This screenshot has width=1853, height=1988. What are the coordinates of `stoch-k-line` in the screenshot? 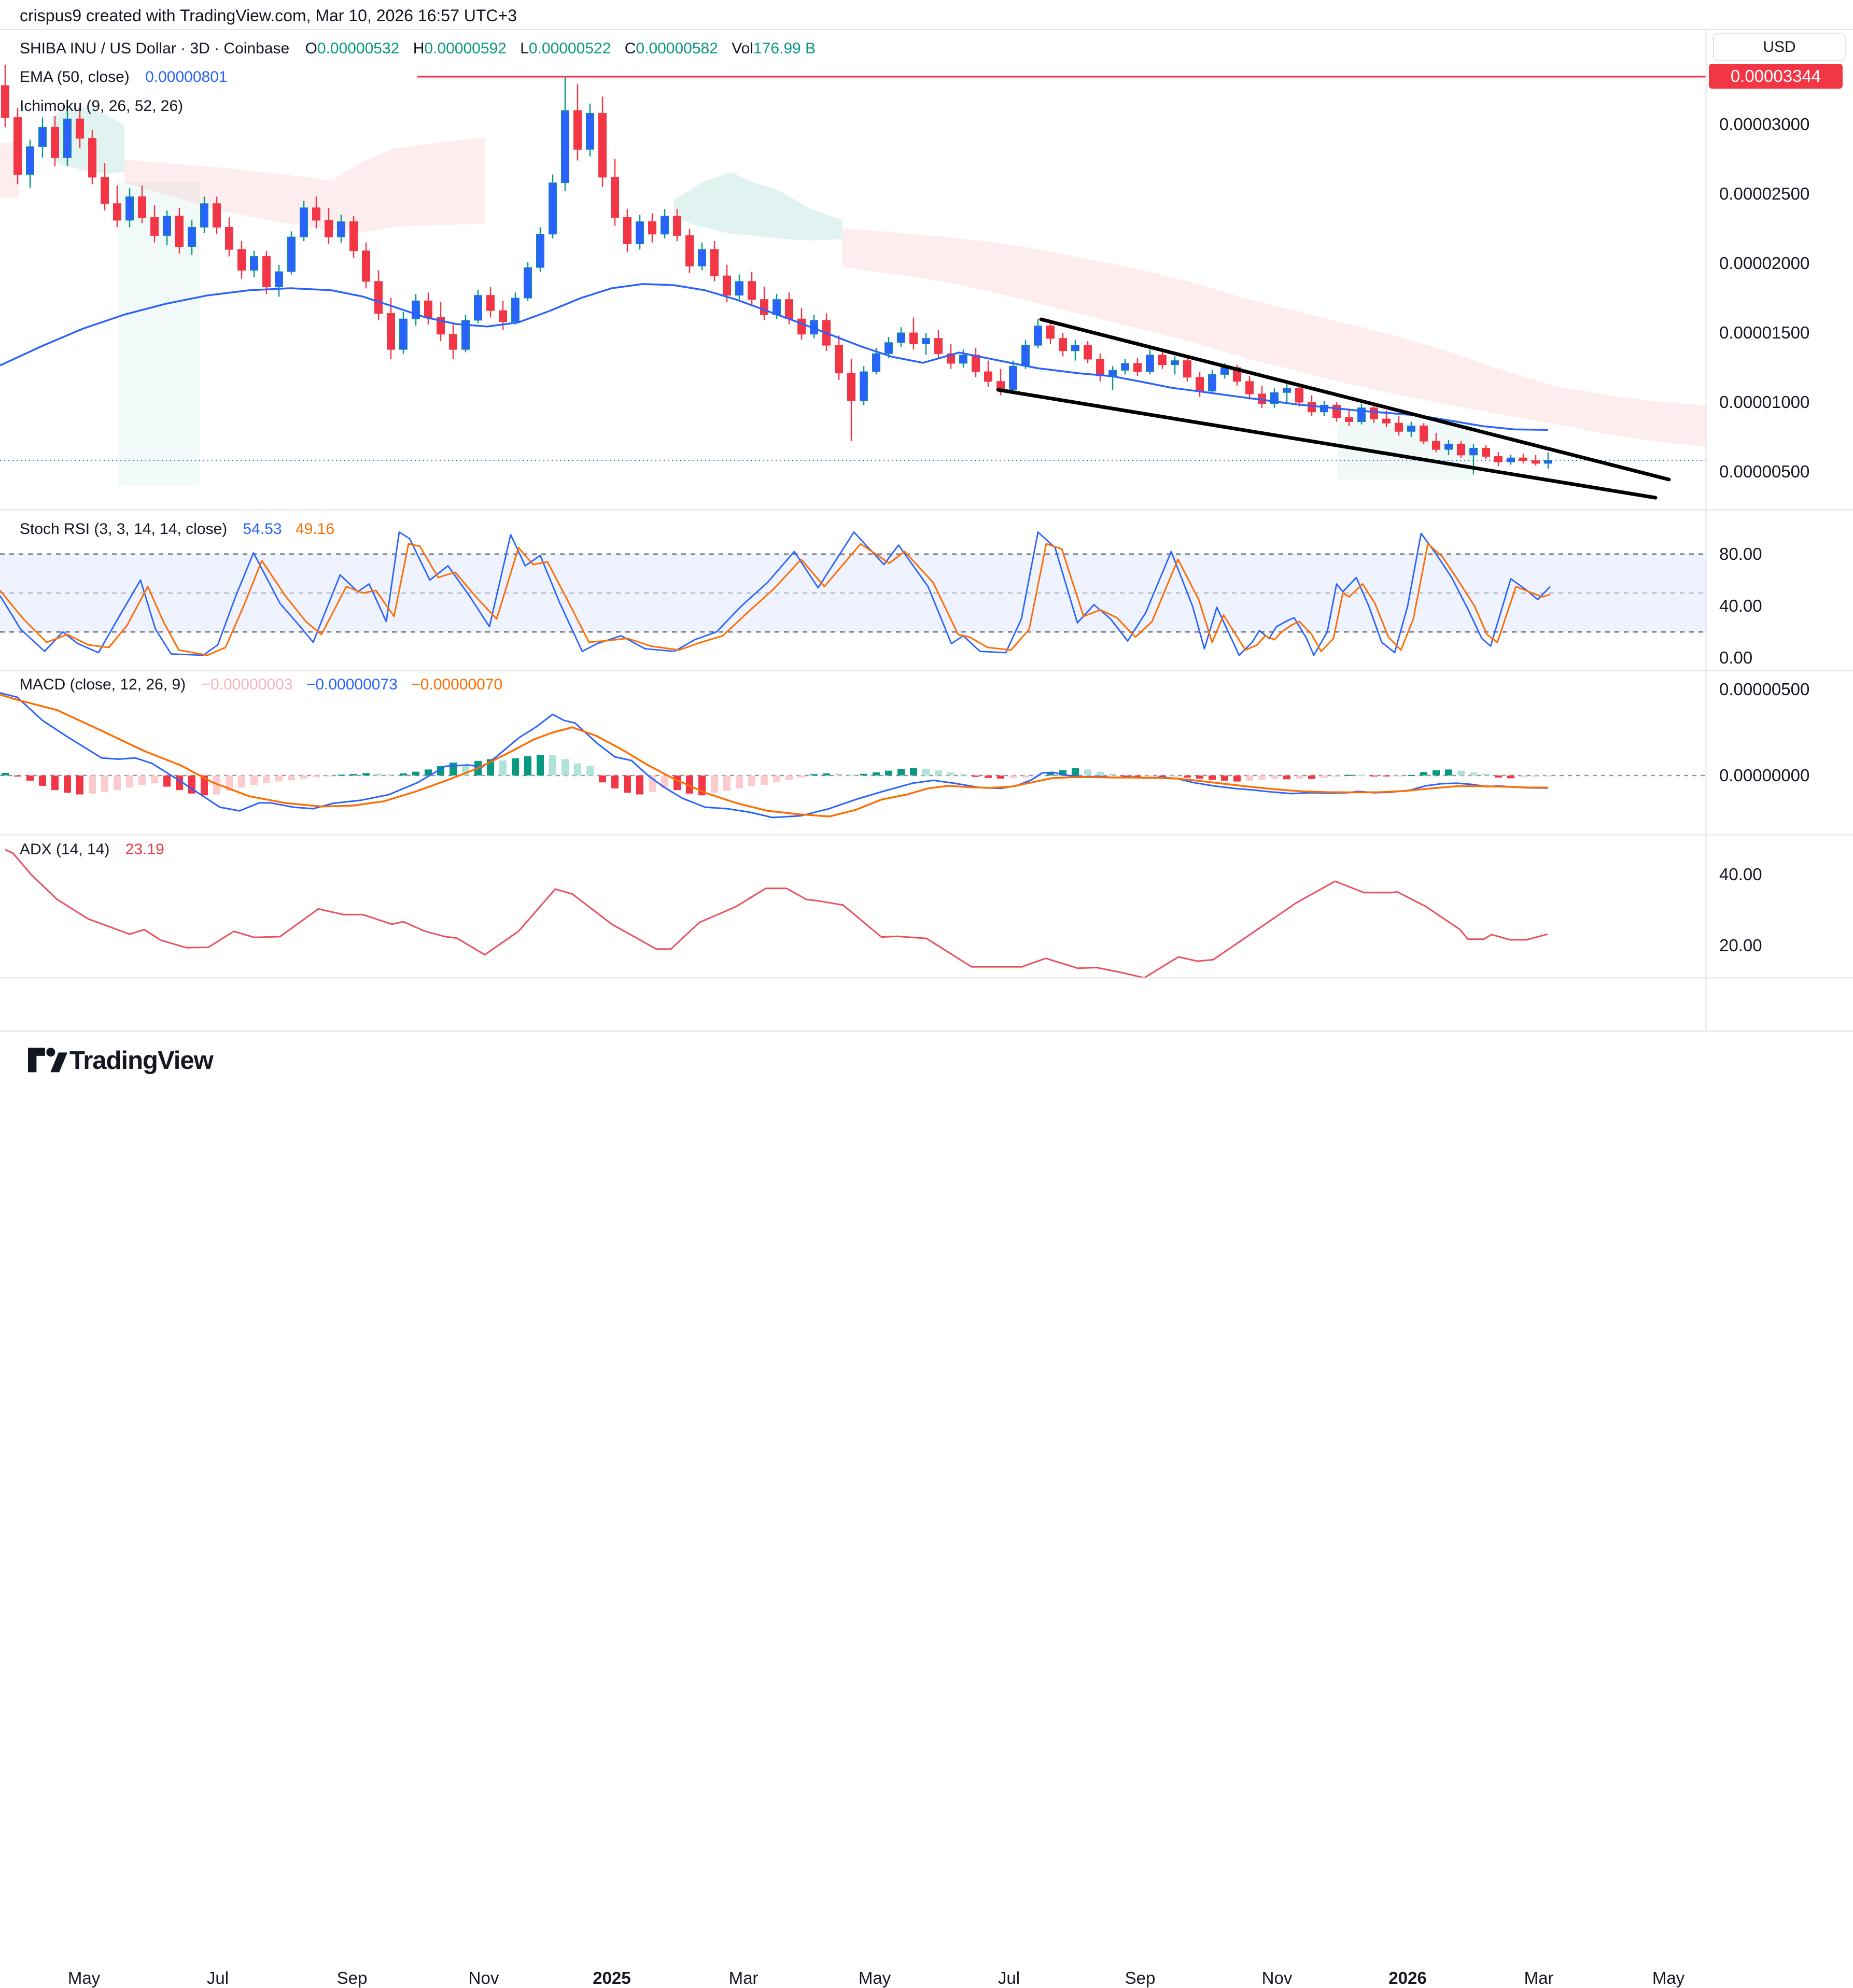 It's located at (775, 593).